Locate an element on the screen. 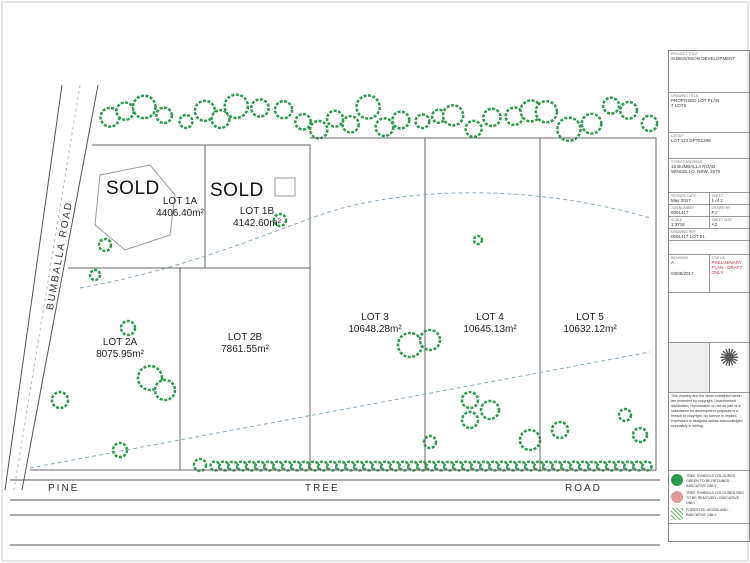 Image resolution: width=750 pixels, height=563 pixels. lot-name: LOT 3 is located at coordinates (375, 317).